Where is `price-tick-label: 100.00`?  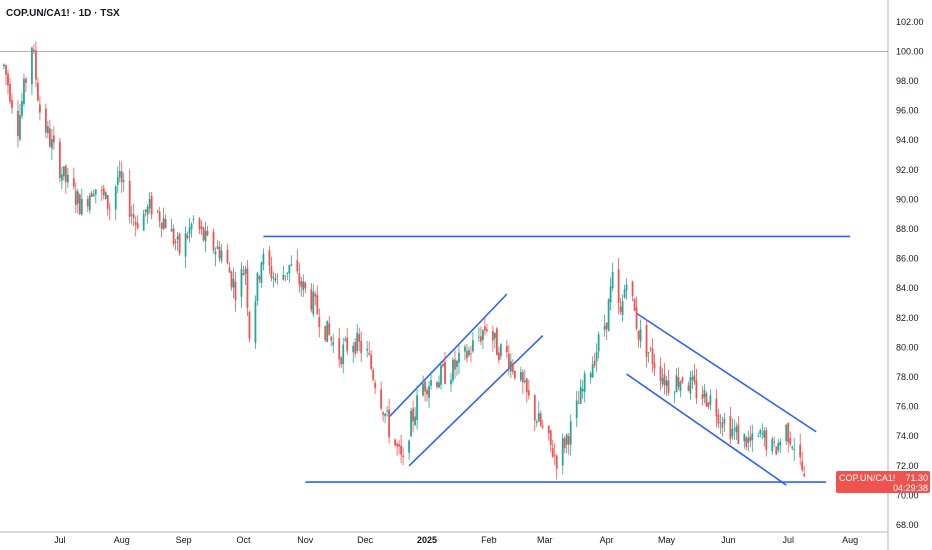
price-tick-label: 100.00 is located at coordinates (910, 51).